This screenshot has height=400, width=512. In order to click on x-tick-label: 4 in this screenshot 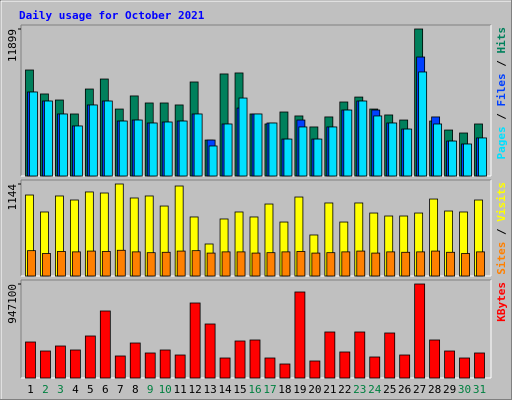, I will do `click(75, 389)`.